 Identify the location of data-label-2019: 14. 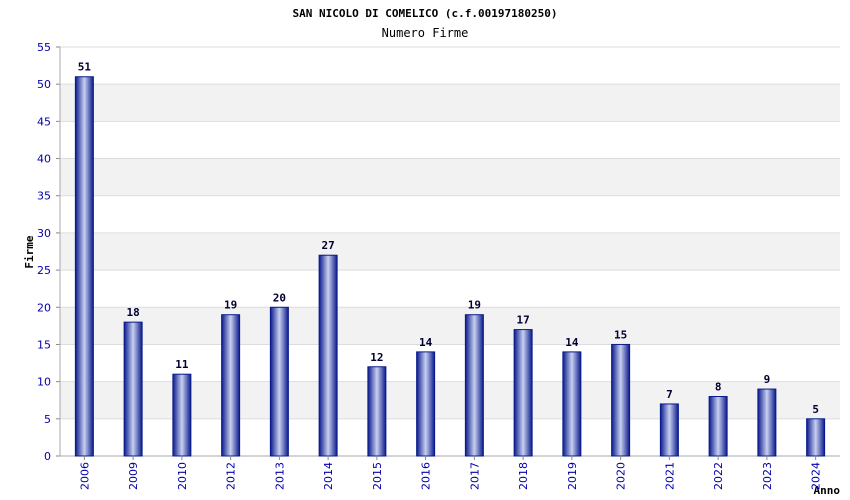
(572, 342).